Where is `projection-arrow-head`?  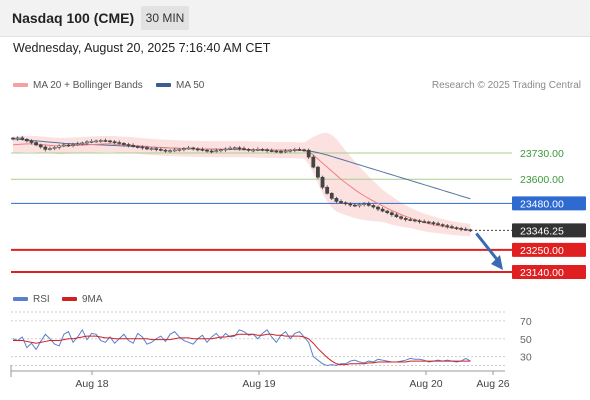 projection-arrow-head is located at coordinates (497, 262).